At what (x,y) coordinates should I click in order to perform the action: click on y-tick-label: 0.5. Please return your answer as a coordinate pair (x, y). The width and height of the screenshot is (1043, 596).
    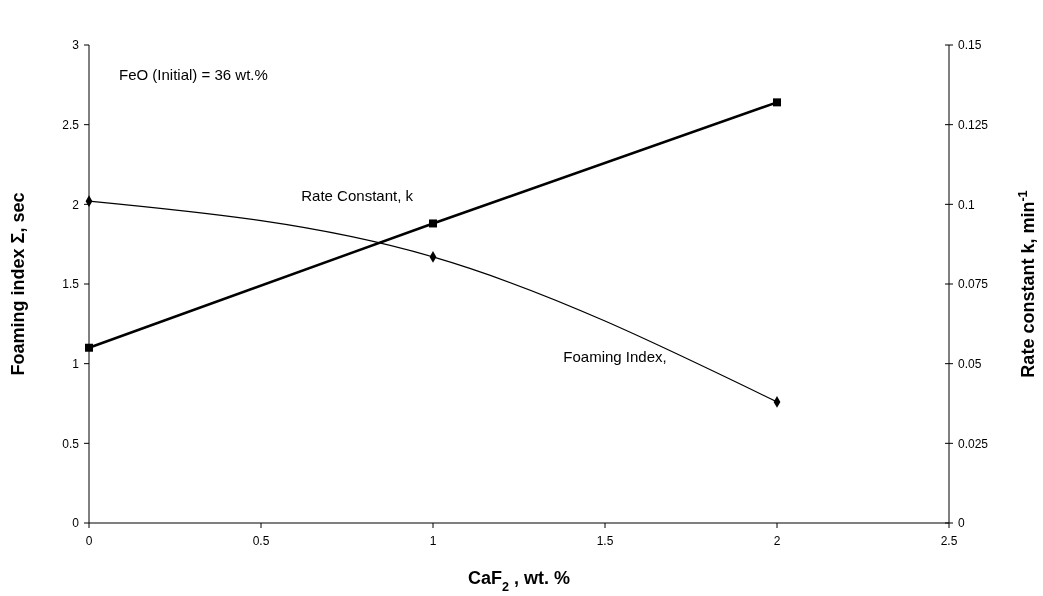
    Looking at the image, I should click on (71, 443).